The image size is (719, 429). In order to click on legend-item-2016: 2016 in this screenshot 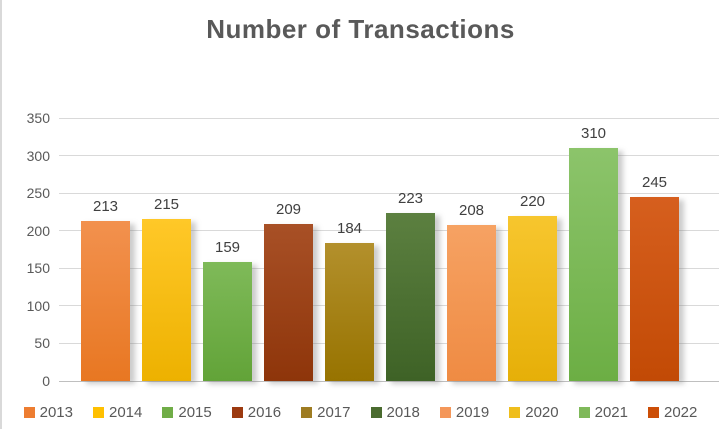, I will do `click(256, 412)`.